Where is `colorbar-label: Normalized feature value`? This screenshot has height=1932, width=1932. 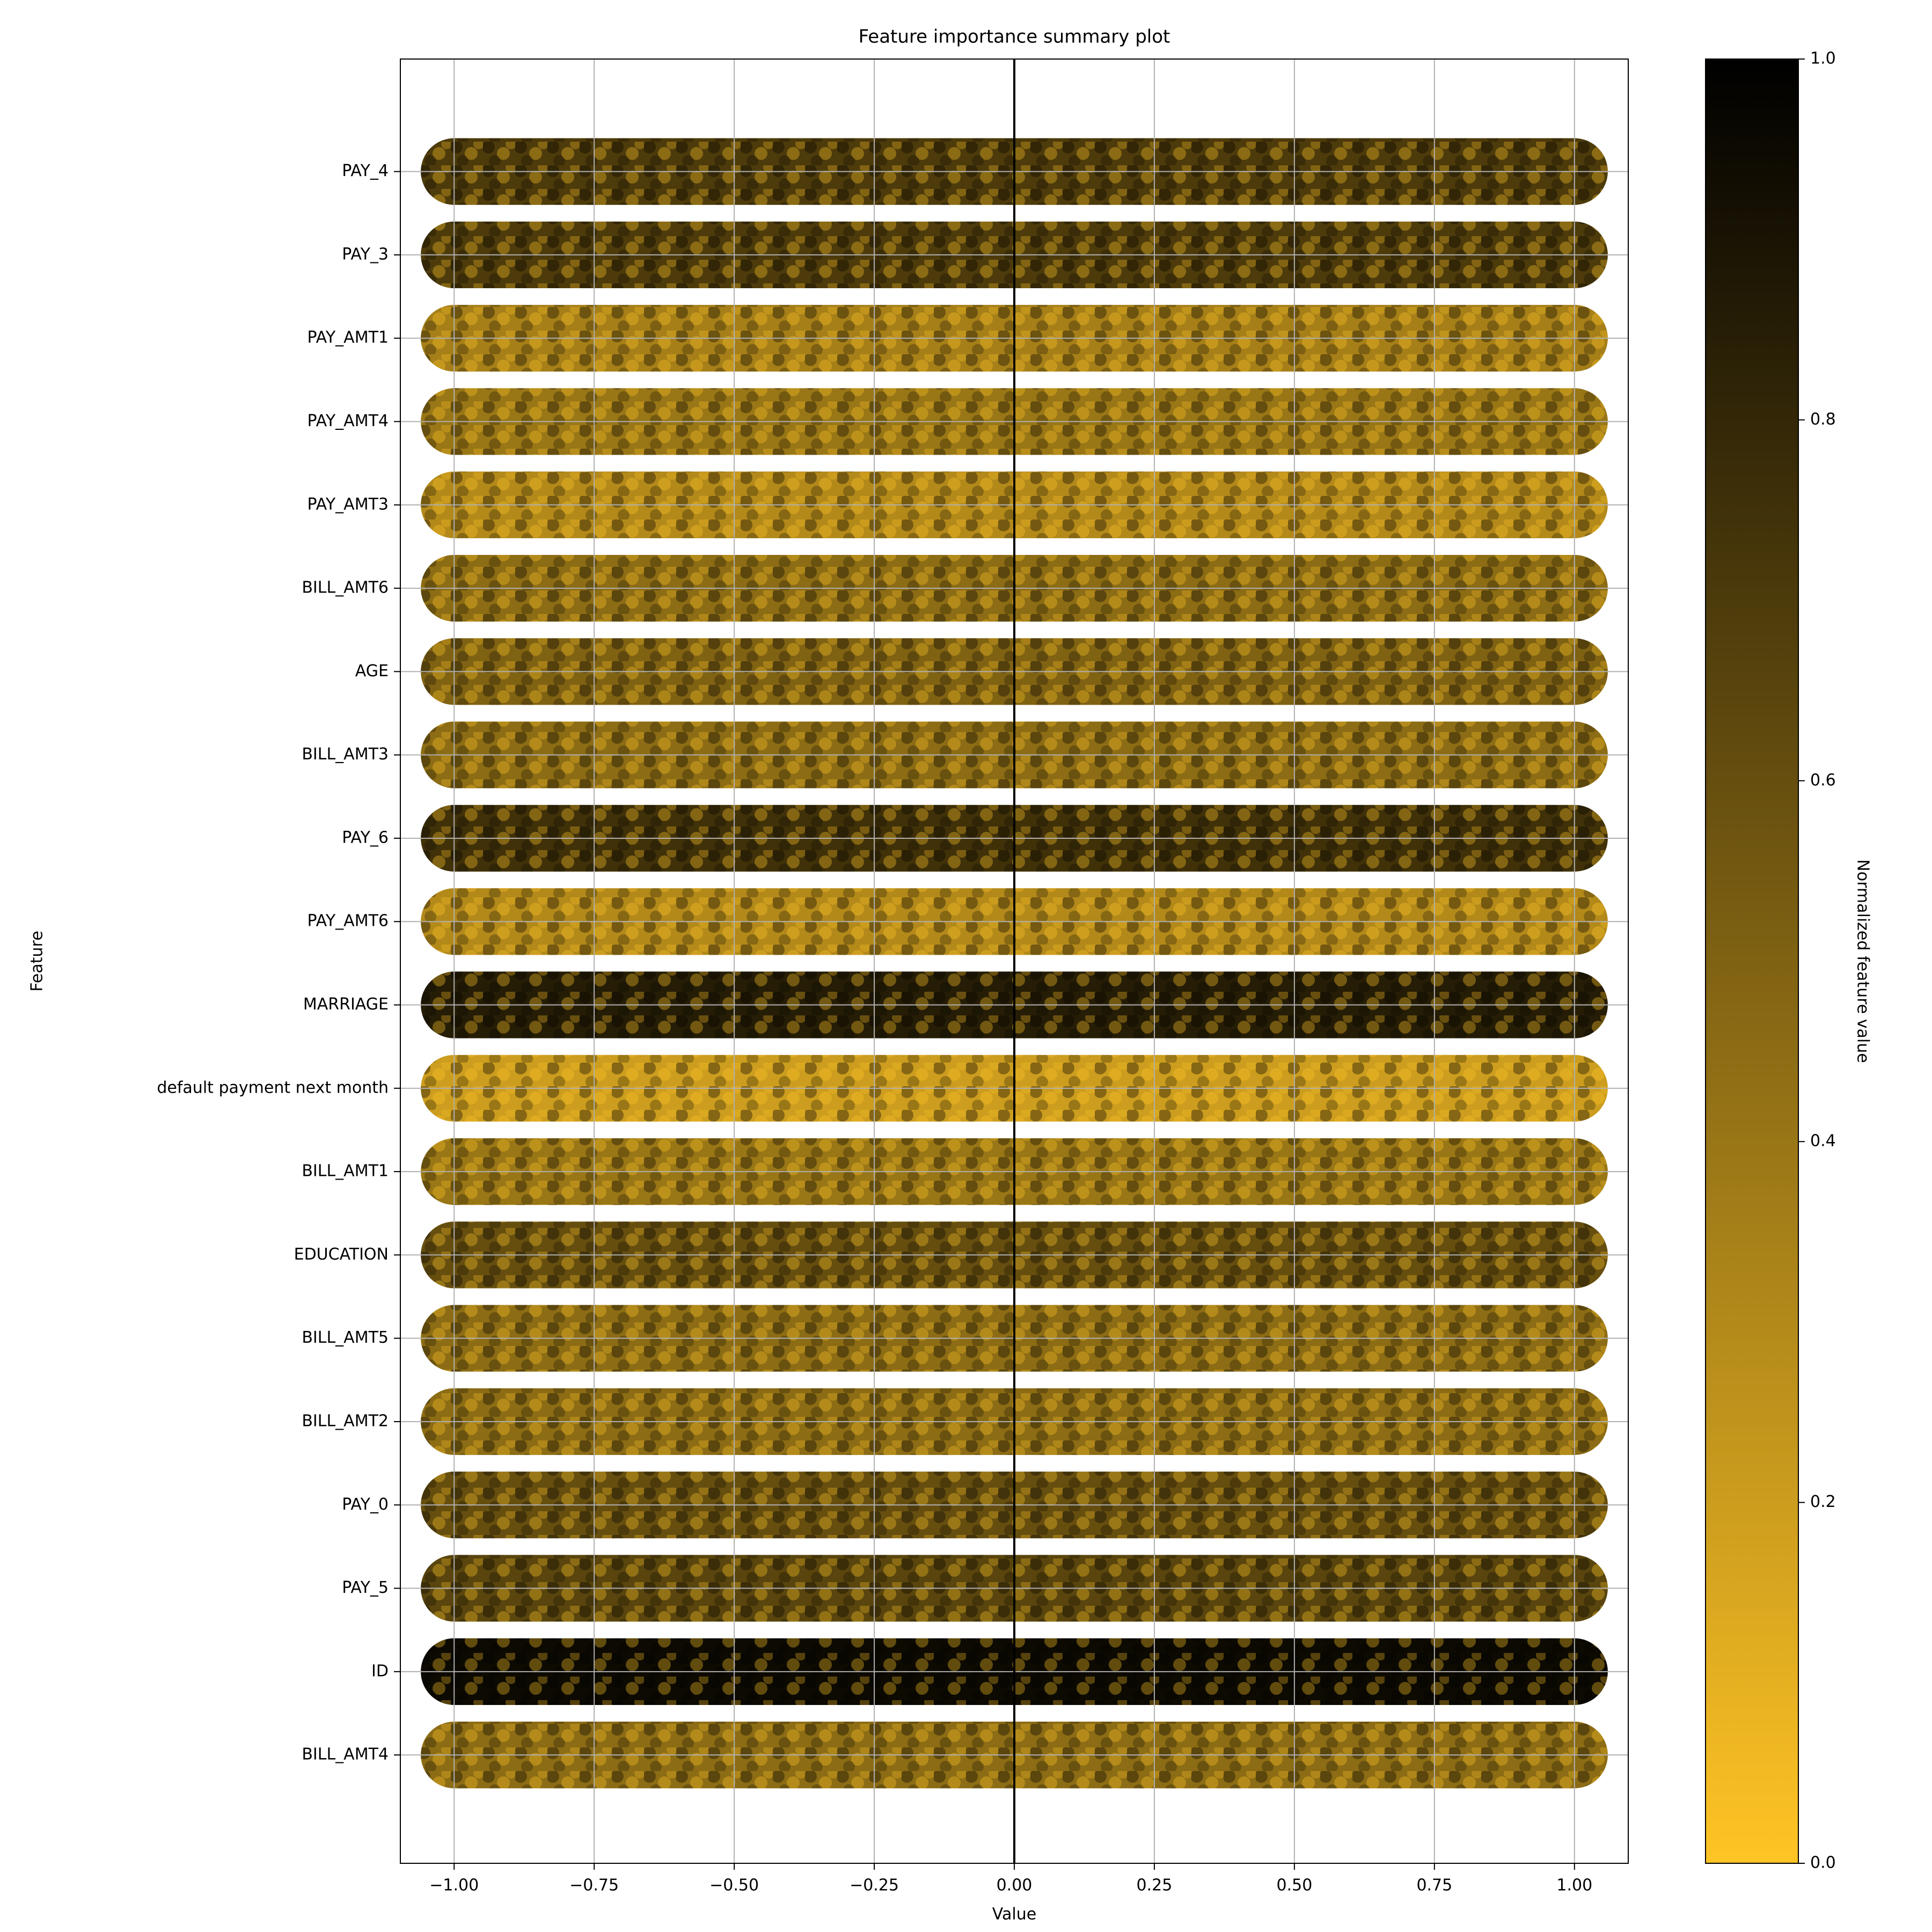
colorbar-label: Normalized feature value is located at coordinates (1863, 961).